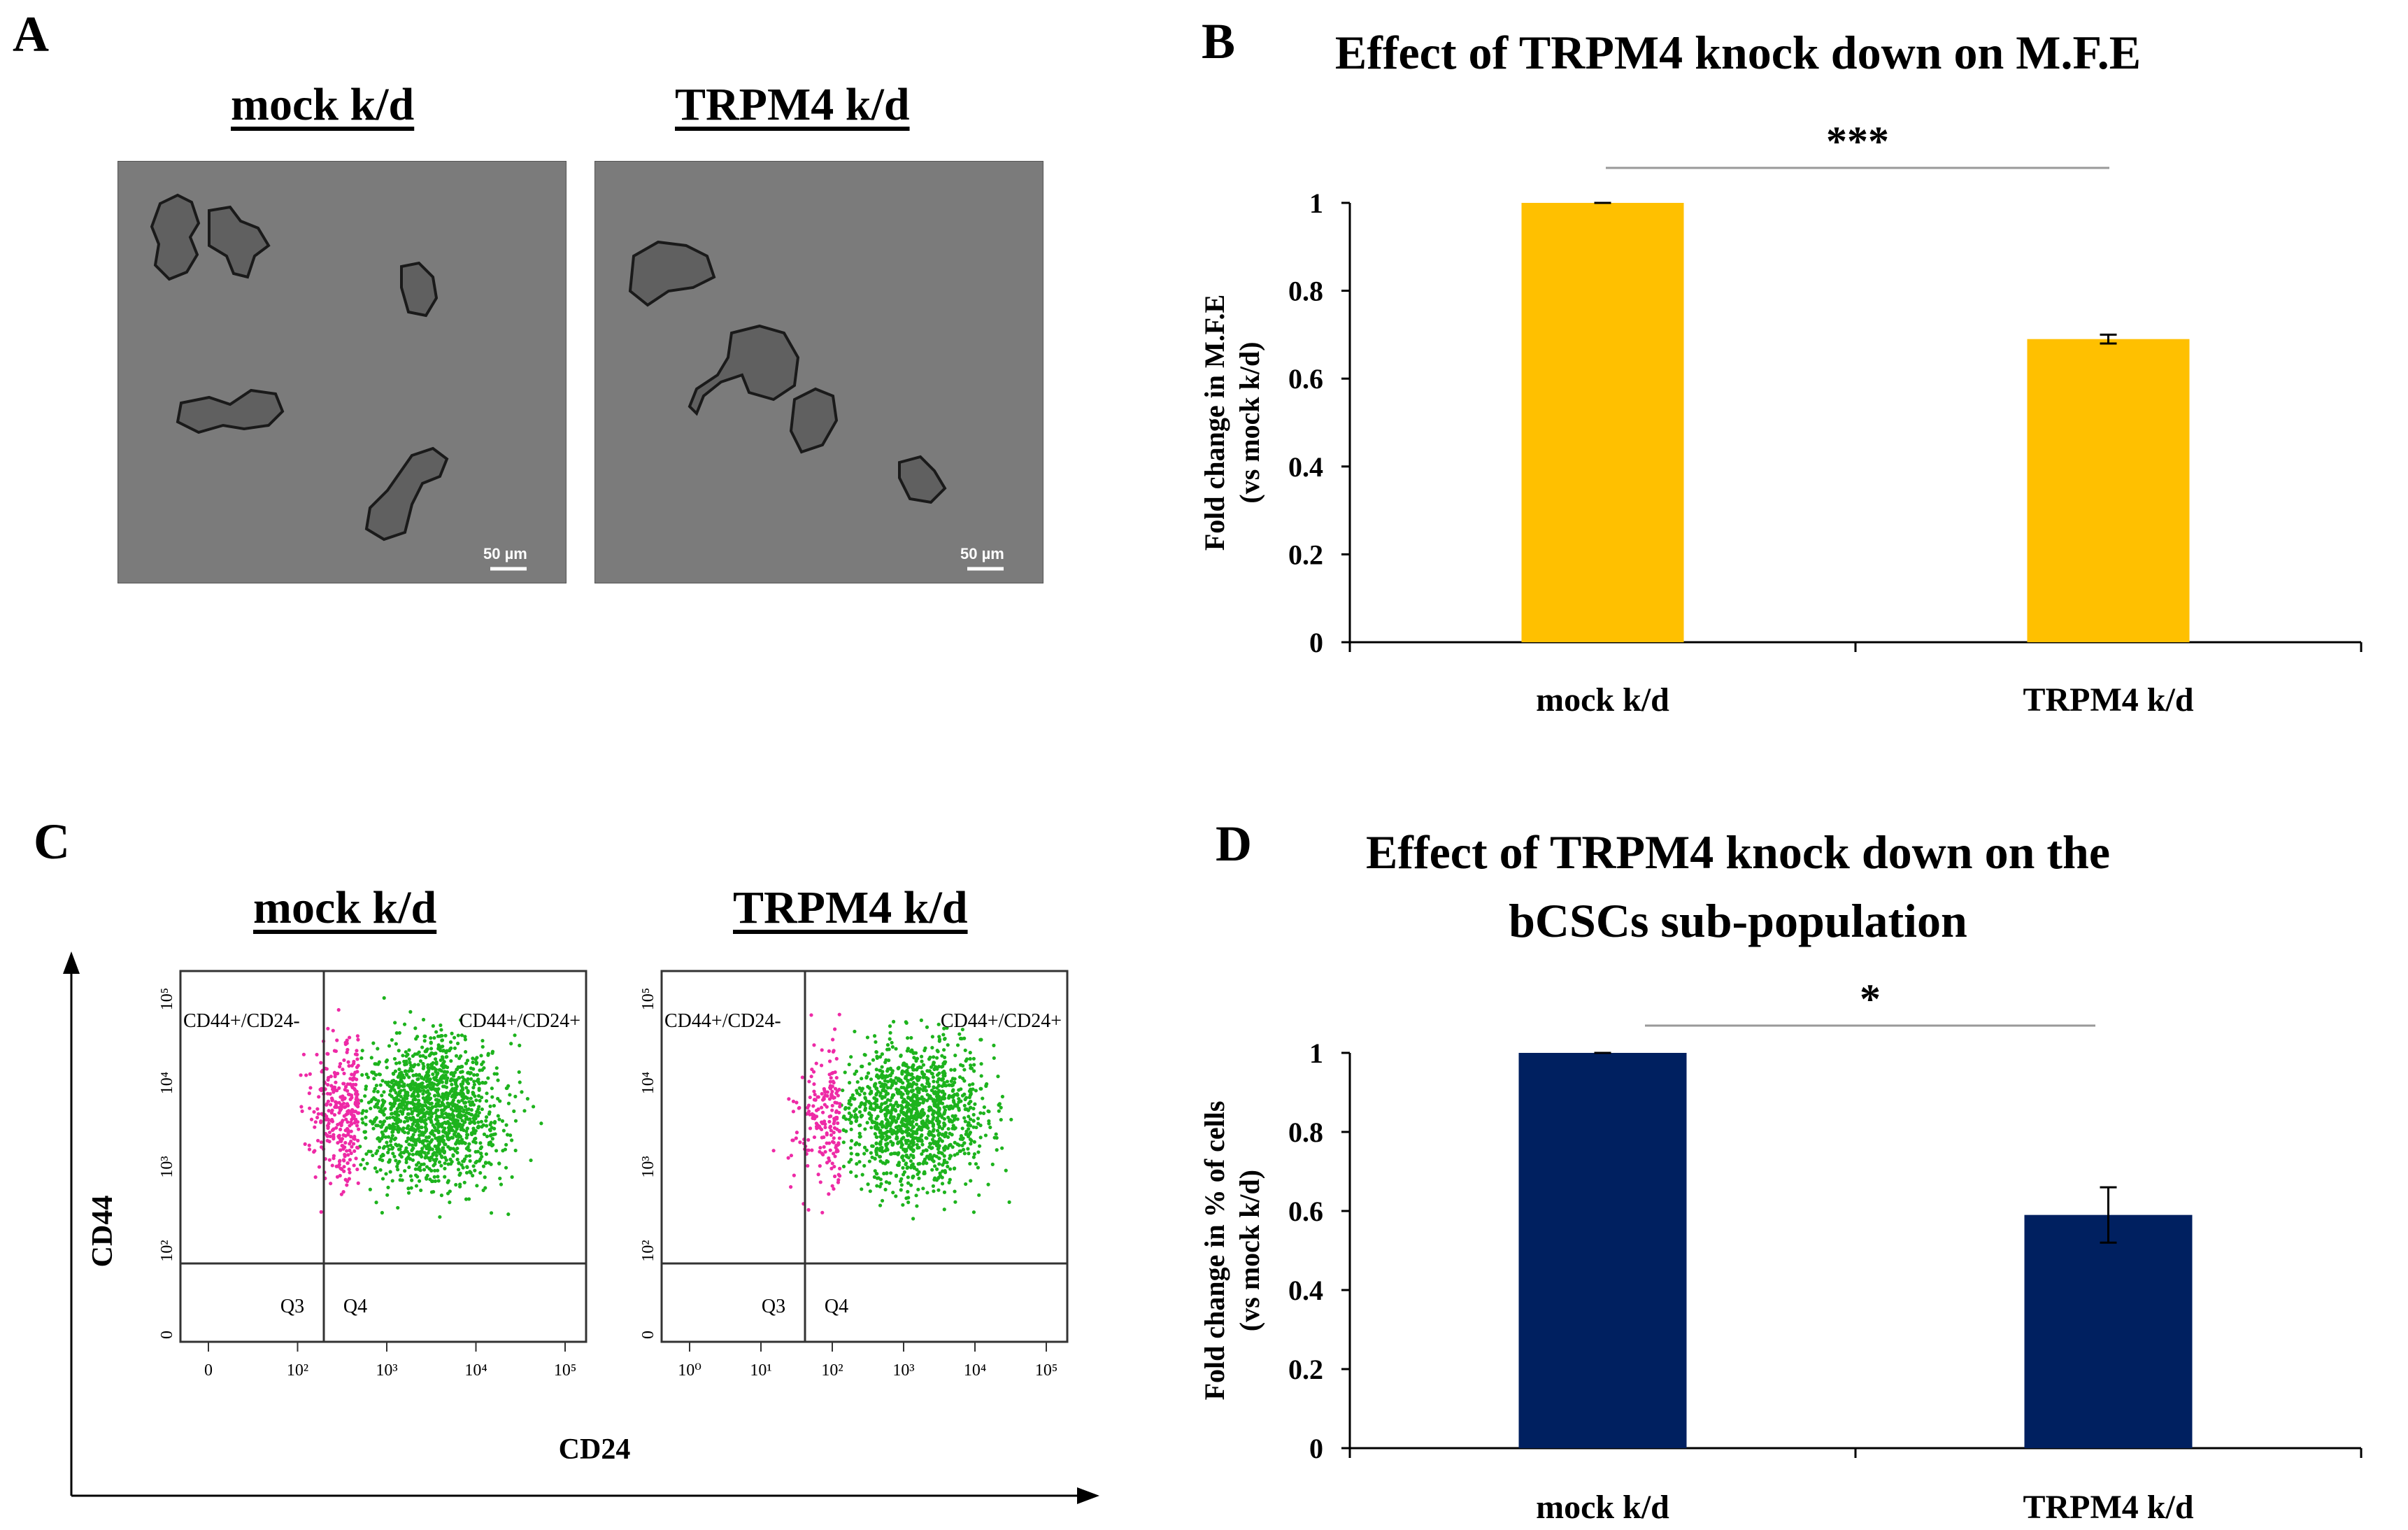 The height and width of the screenshot is (1530, 2408). What do you see at coordinates (1316, 1053) in the screenshot?
I see `y-tick-label: 1` at bounding box center [1316, 1053].